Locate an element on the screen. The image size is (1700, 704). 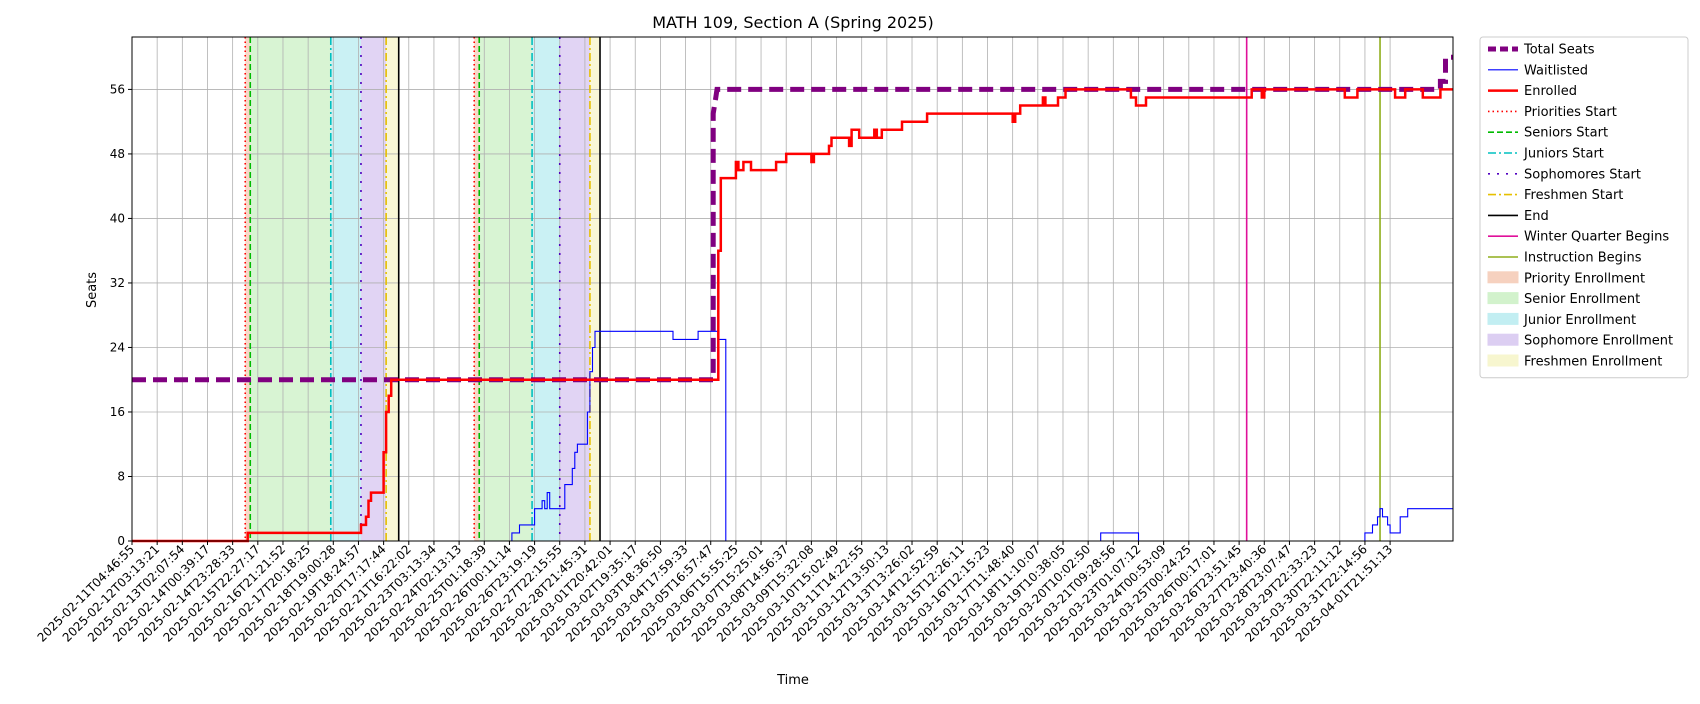
legend-instruction-begins-label: Instruction Begins is located at coordinates (1583, 258).